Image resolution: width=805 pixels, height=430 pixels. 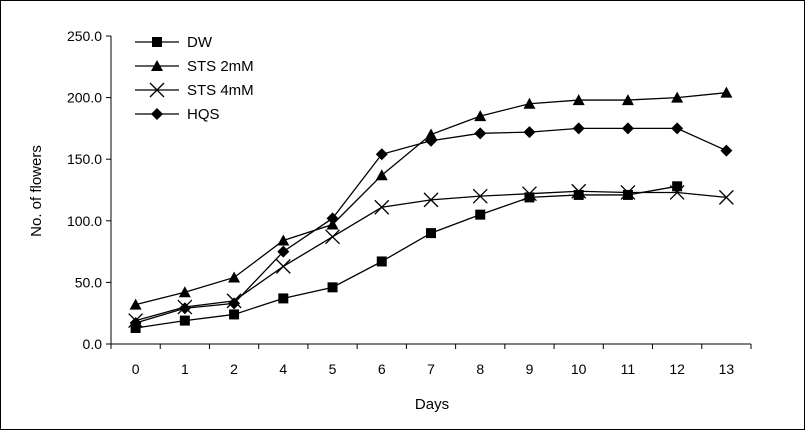 What do you see at coordinates (89, 190) in the screenshot?
I see `y-axis-ticks: 0.0 50.0 100.0 150.0 200.0 250.0` at bounding box center [89, 190].